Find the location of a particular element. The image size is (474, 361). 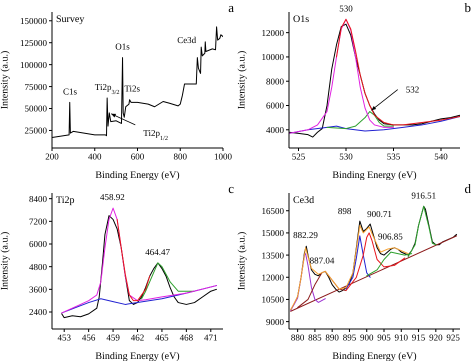

x-tick-label: 200 is located at coordinates (52, 156).